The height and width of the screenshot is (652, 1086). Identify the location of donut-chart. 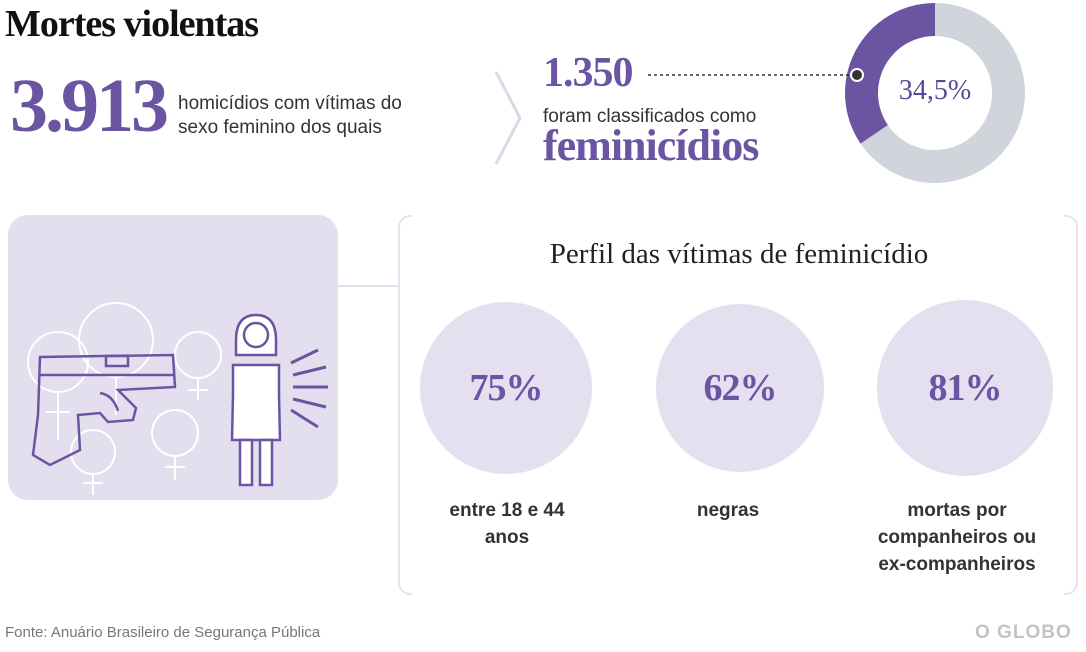
(836, 93).